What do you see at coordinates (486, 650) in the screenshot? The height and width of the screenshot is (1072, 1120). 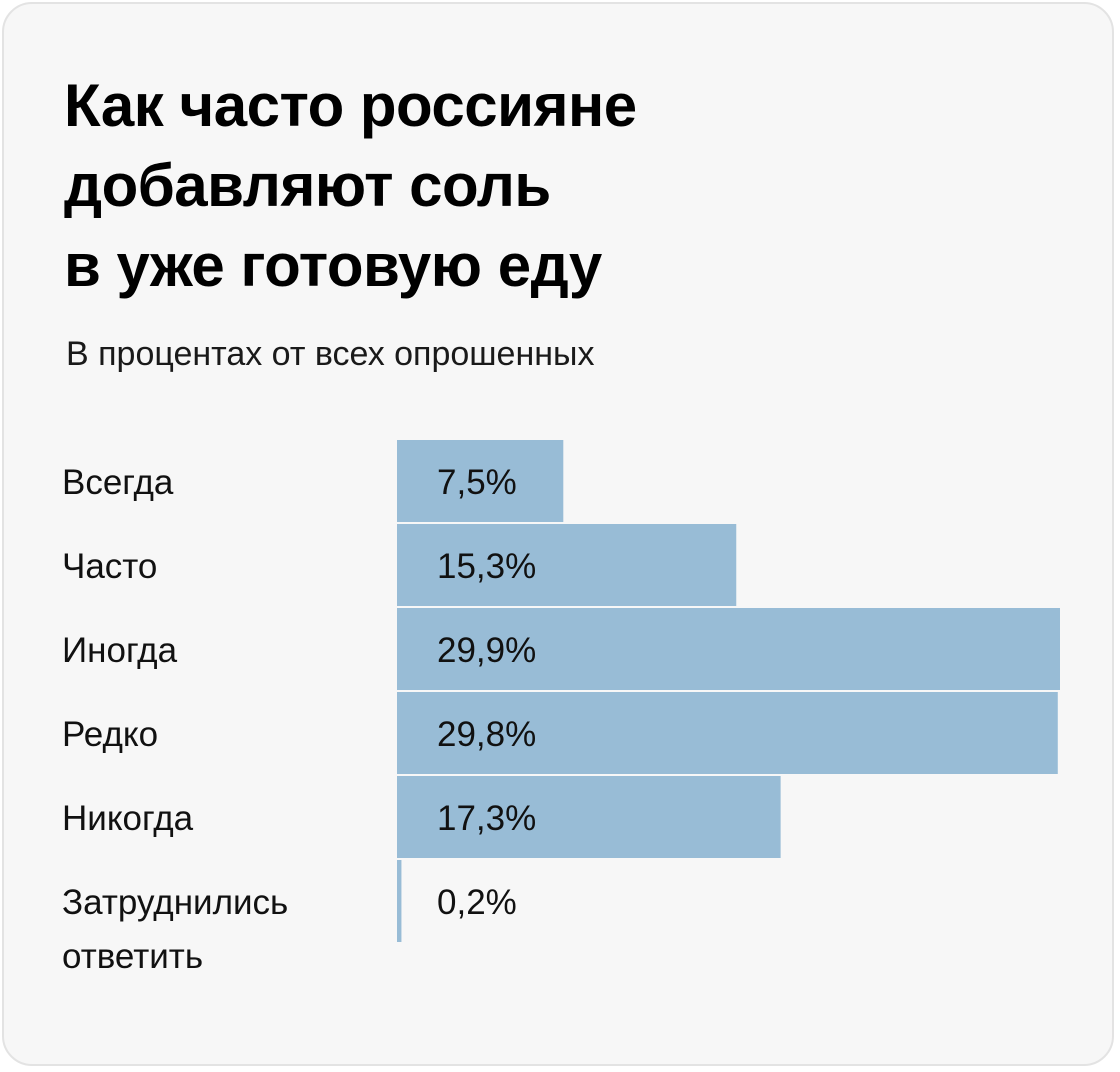 I see `value-label-3: 29,9%` at bounding box center [486, 650].